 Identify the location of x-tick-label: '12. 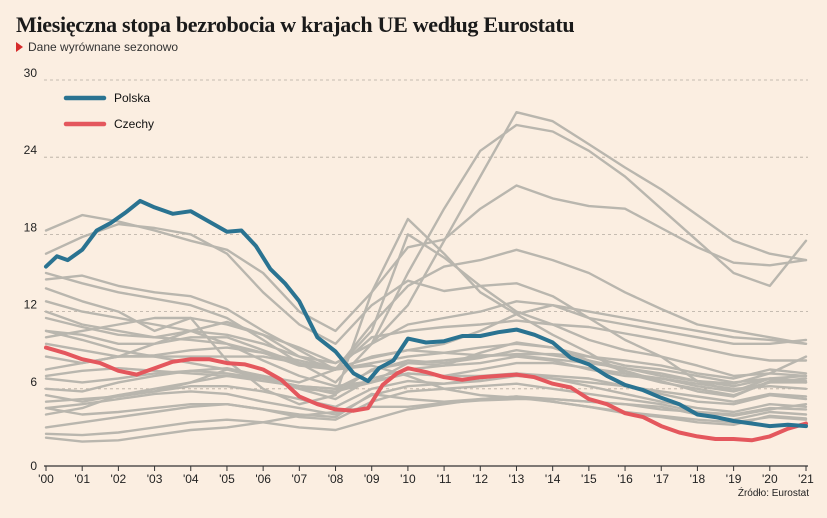
(480, 479).